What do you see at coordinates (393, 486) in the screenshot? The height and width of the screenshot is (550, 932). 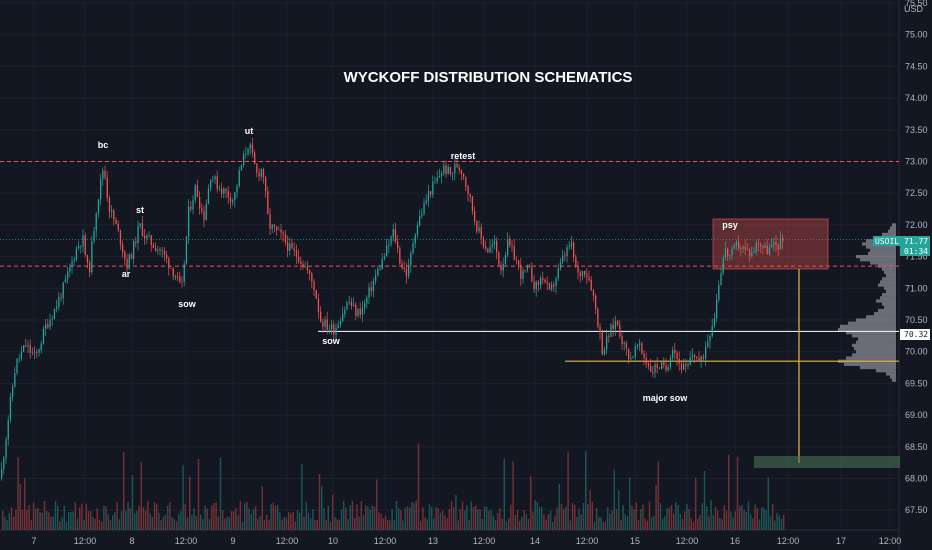 I see `volume-bars` at bounding box center [393, 486].